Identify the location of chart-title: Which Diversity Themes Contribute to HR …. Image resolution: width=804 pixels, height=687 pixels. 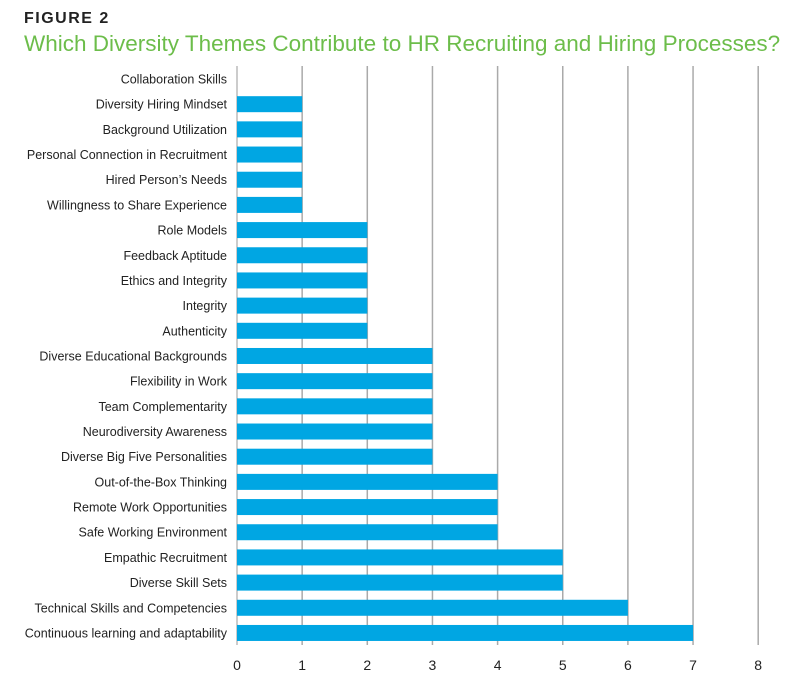
(402, 43).